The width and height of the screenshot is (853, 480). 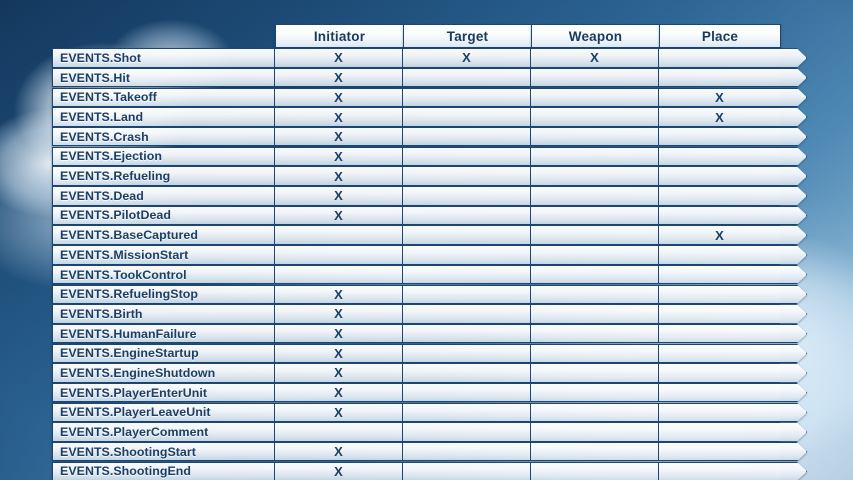 I want to click on column-header-target: Target, so click(x=467, y=36).